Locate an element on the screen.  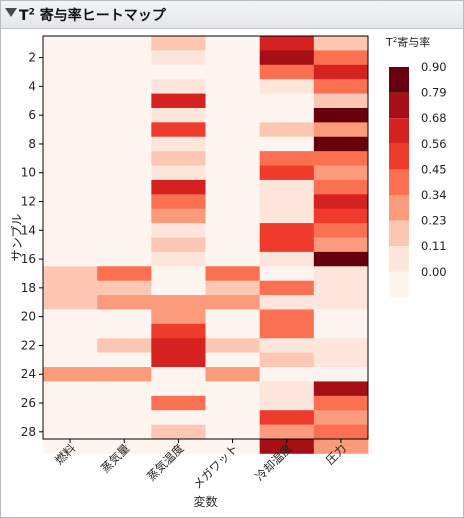
legend-label: 0.56 is located at coordinates (434, 144).